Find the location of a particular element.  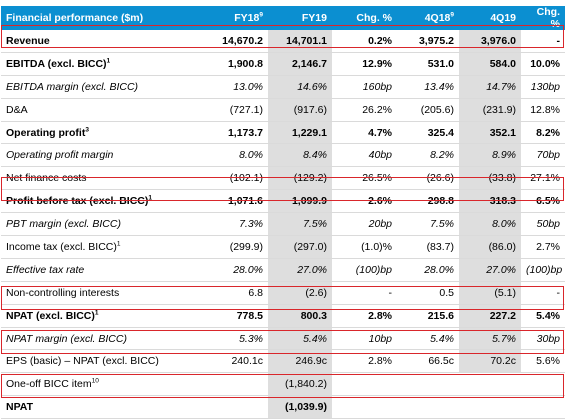

cell-4q18: 66.5c is located at coordinates (428, 361).